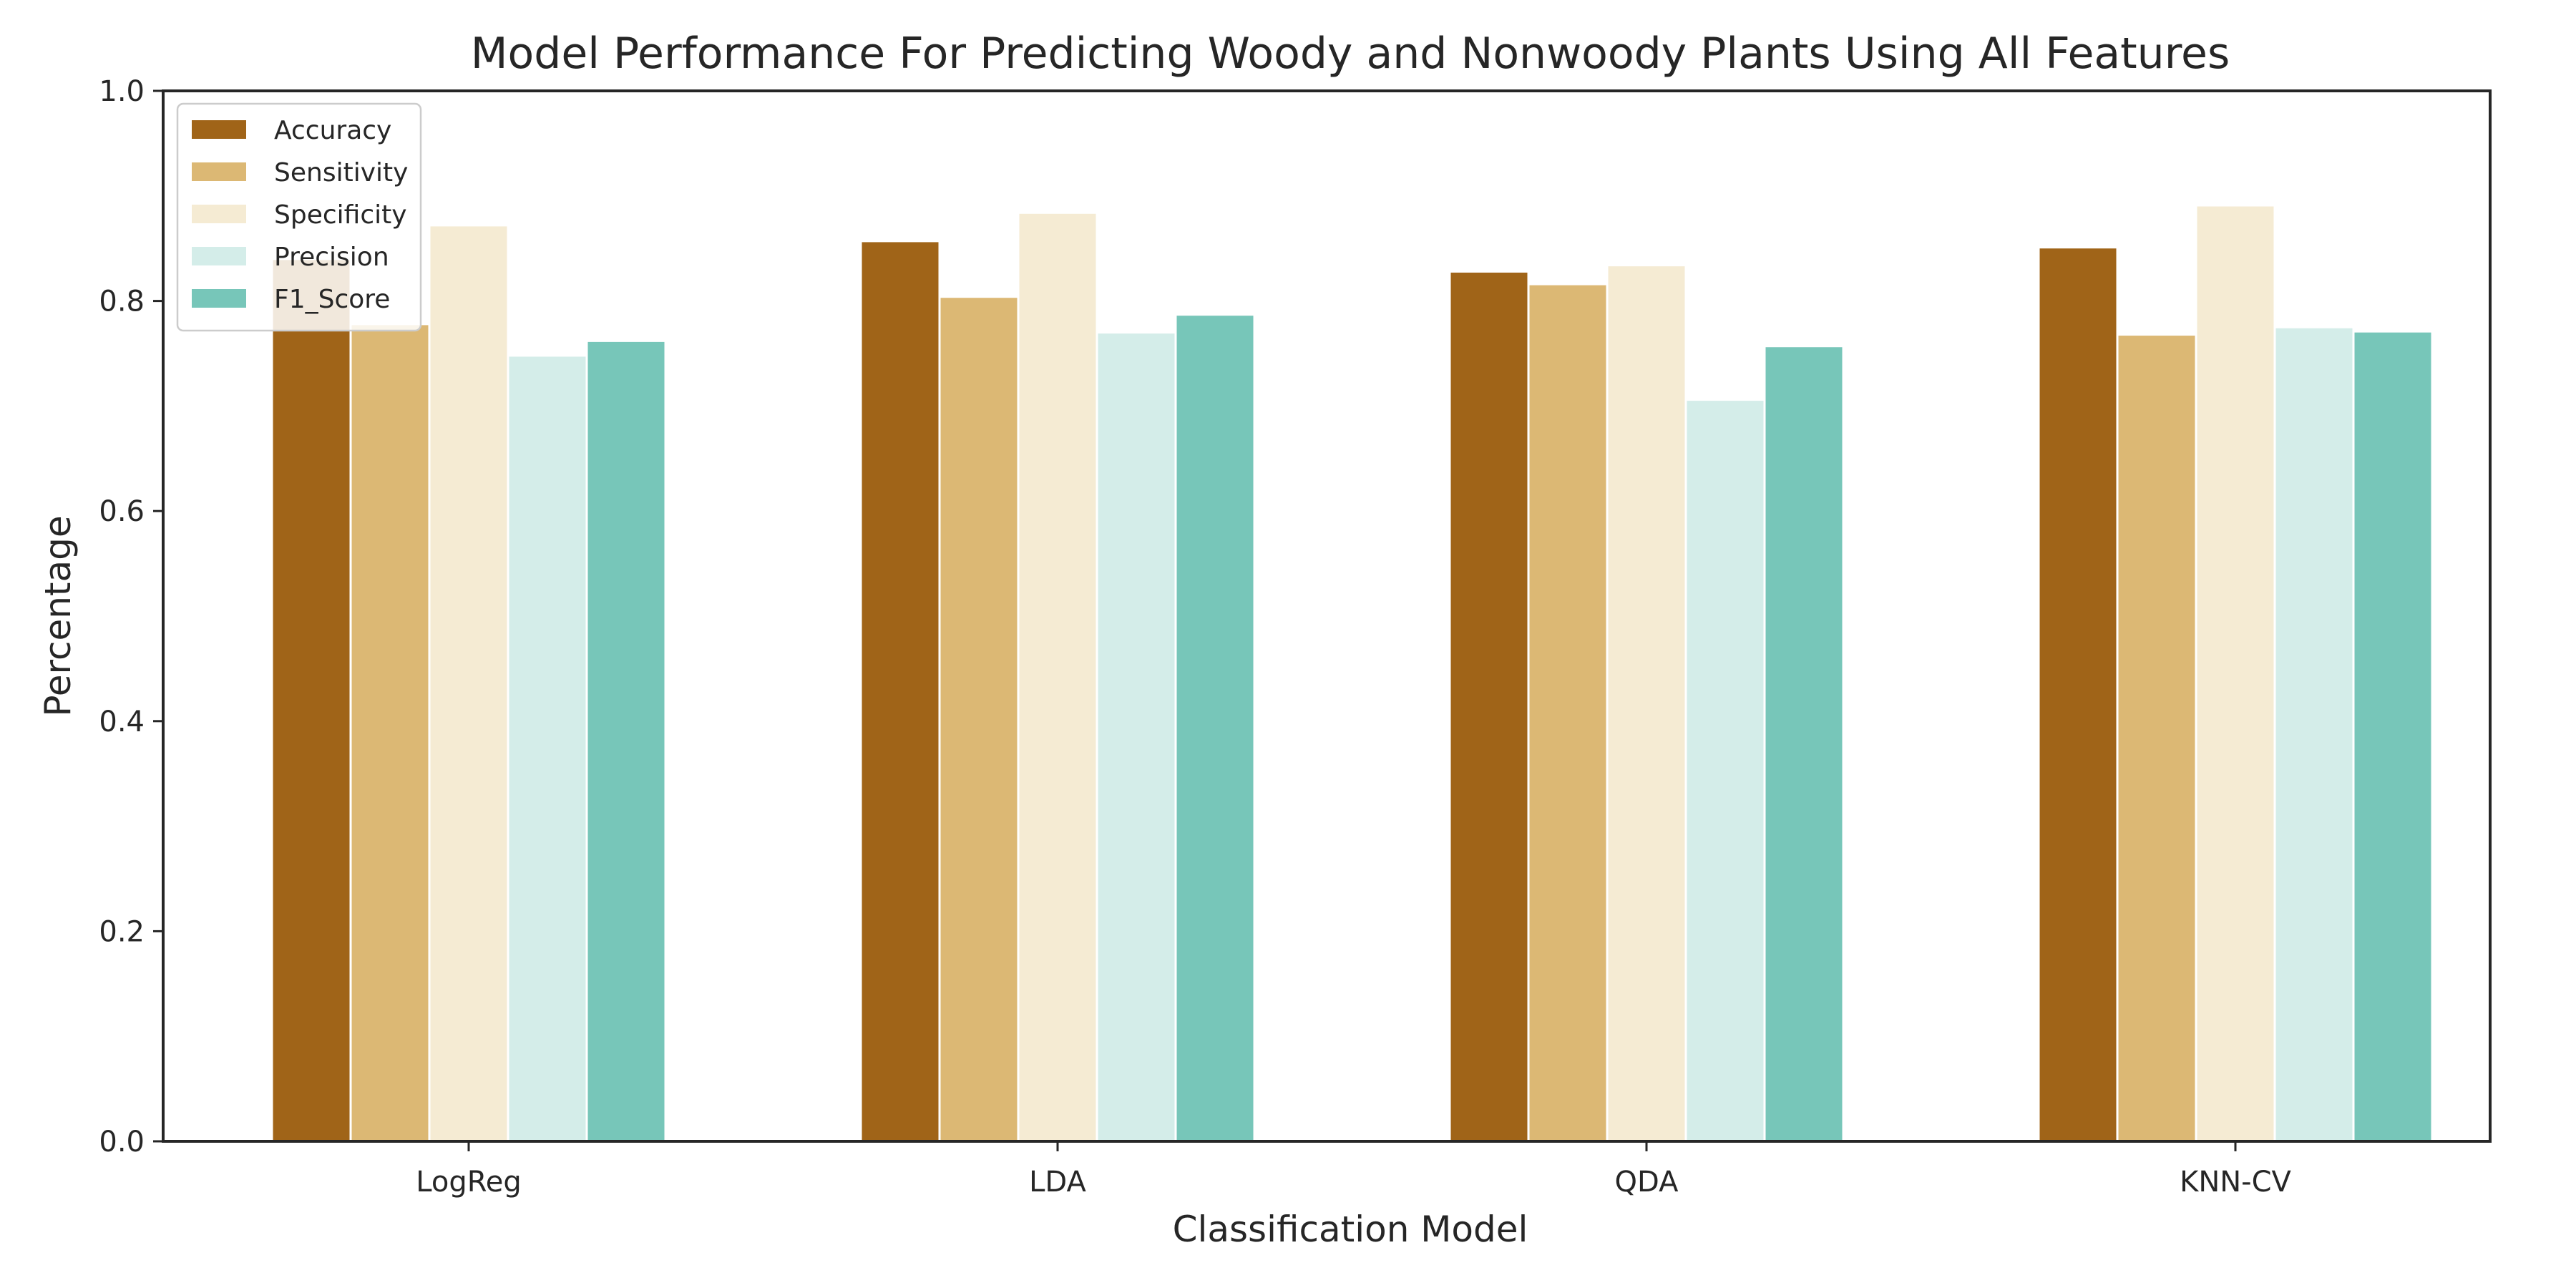 Image resolution: width=2576 pixels, height=1288 pixels. What do you see at coordinates (1350, 1229) in the screenshot?
I see `x-axis-label: Classification Model` at bounding box center [1350, 1229].